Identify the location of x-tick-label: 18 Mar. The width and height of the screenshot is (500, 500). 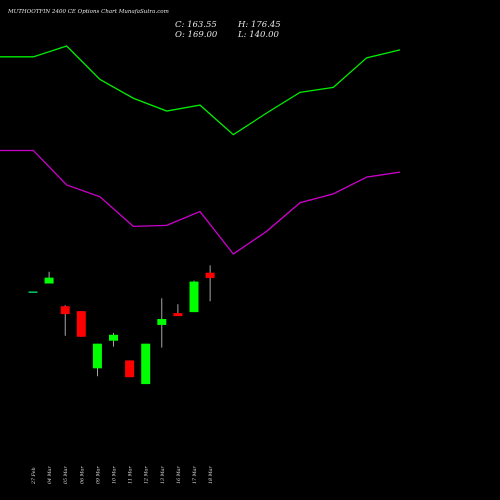
(211, 475).